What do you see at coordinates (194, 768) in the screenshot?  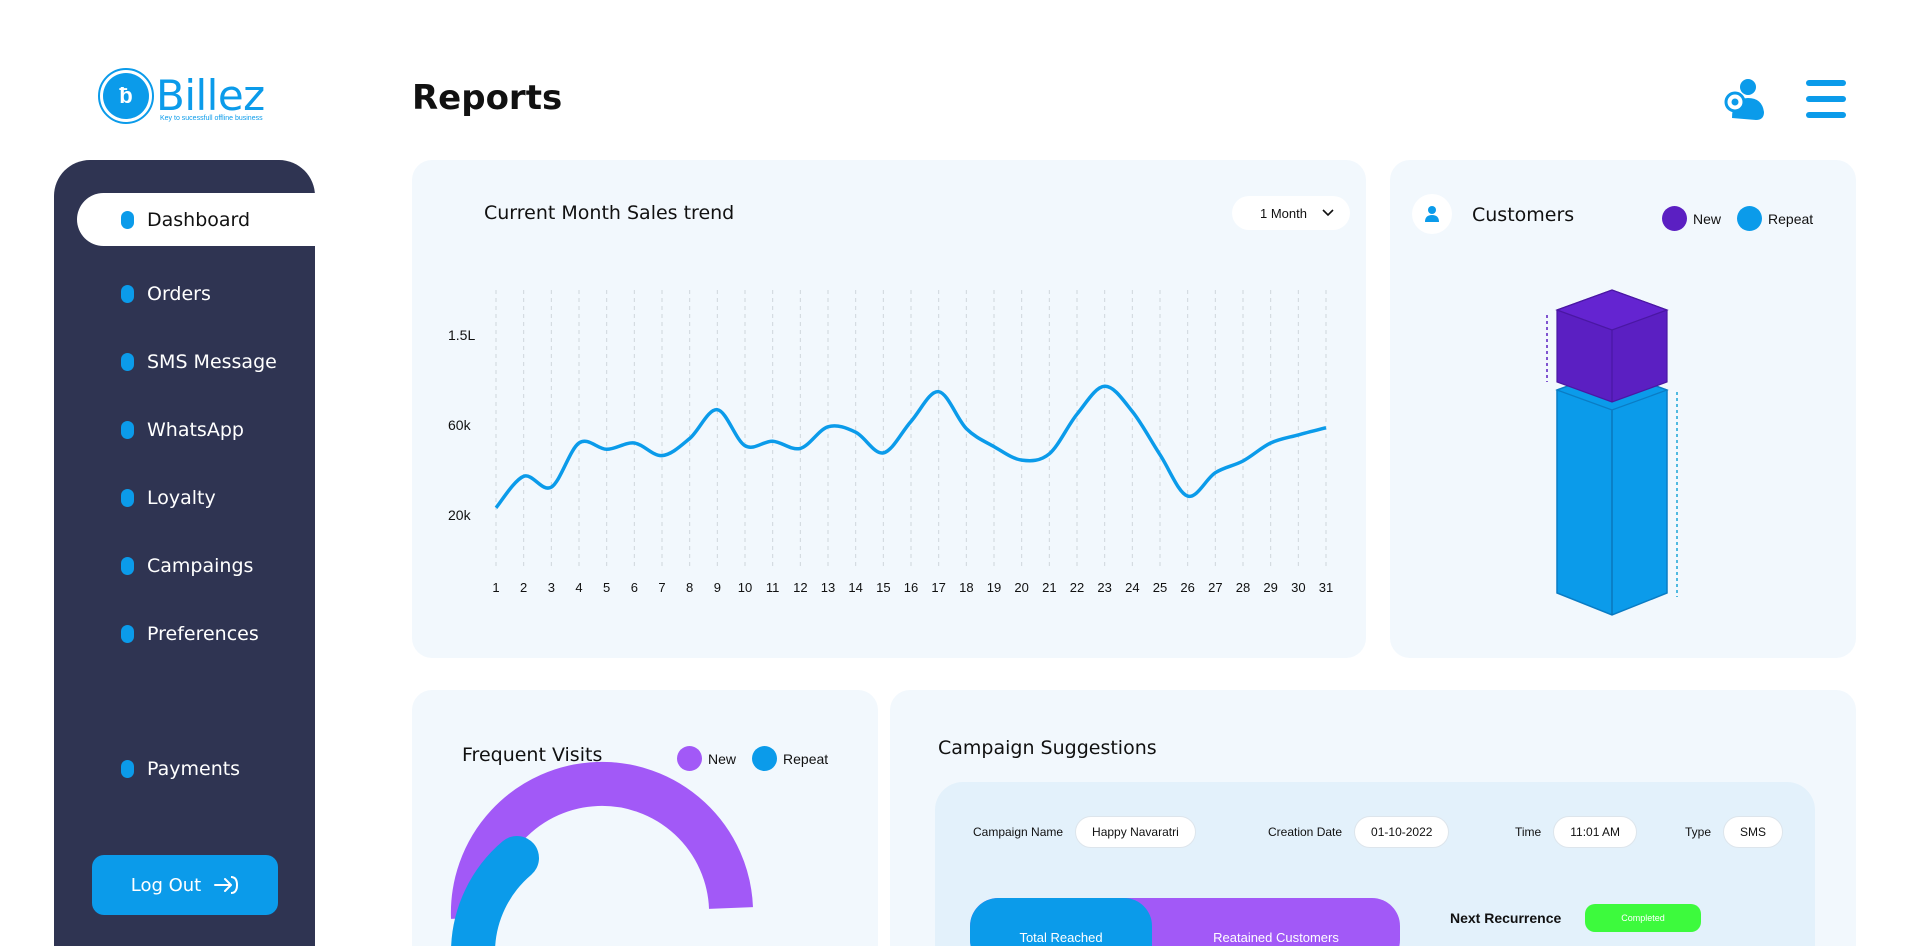 I see `sidebar-item-label: Payments` at bounding box center [194, 768].